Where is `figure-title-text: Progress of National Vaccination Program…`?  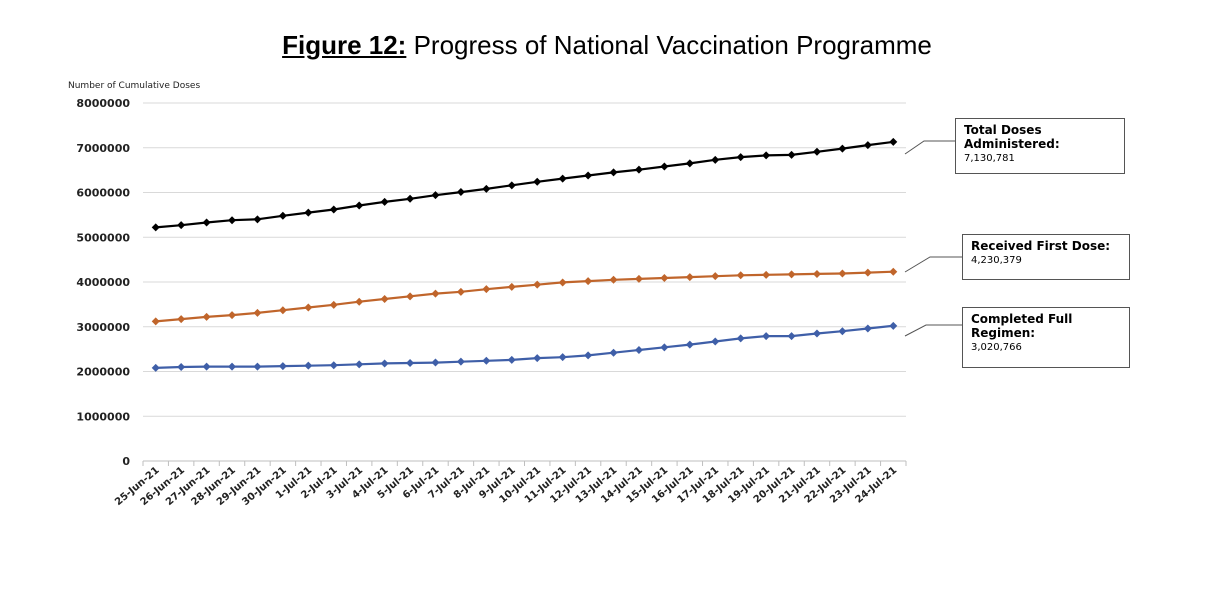
figure-title-text: Progress of National Vaccination Program… is located at coordinates (669, 45).